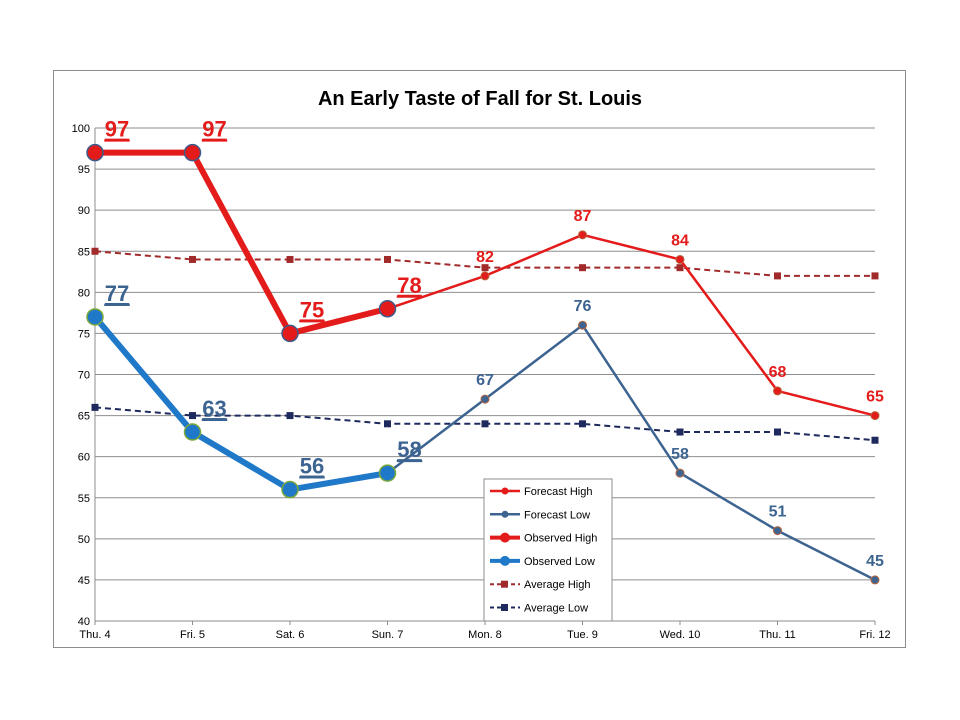 The width and height of the screenshot is (960, 720). I want to click on legend-item-forecast-low: Forecast Low, so click(540, 515).